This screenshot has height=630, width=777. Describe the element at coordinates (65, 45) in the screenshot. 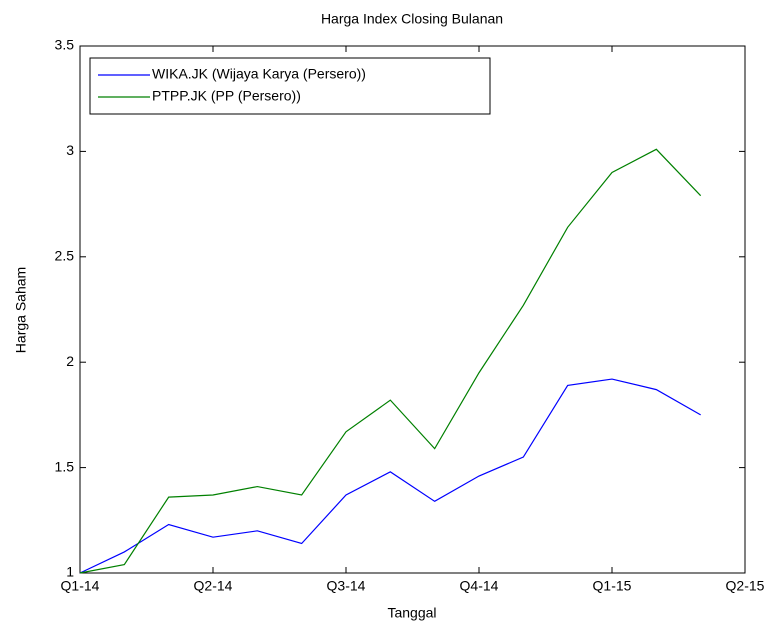

I see `y-tick-label: 3.5` at that location.